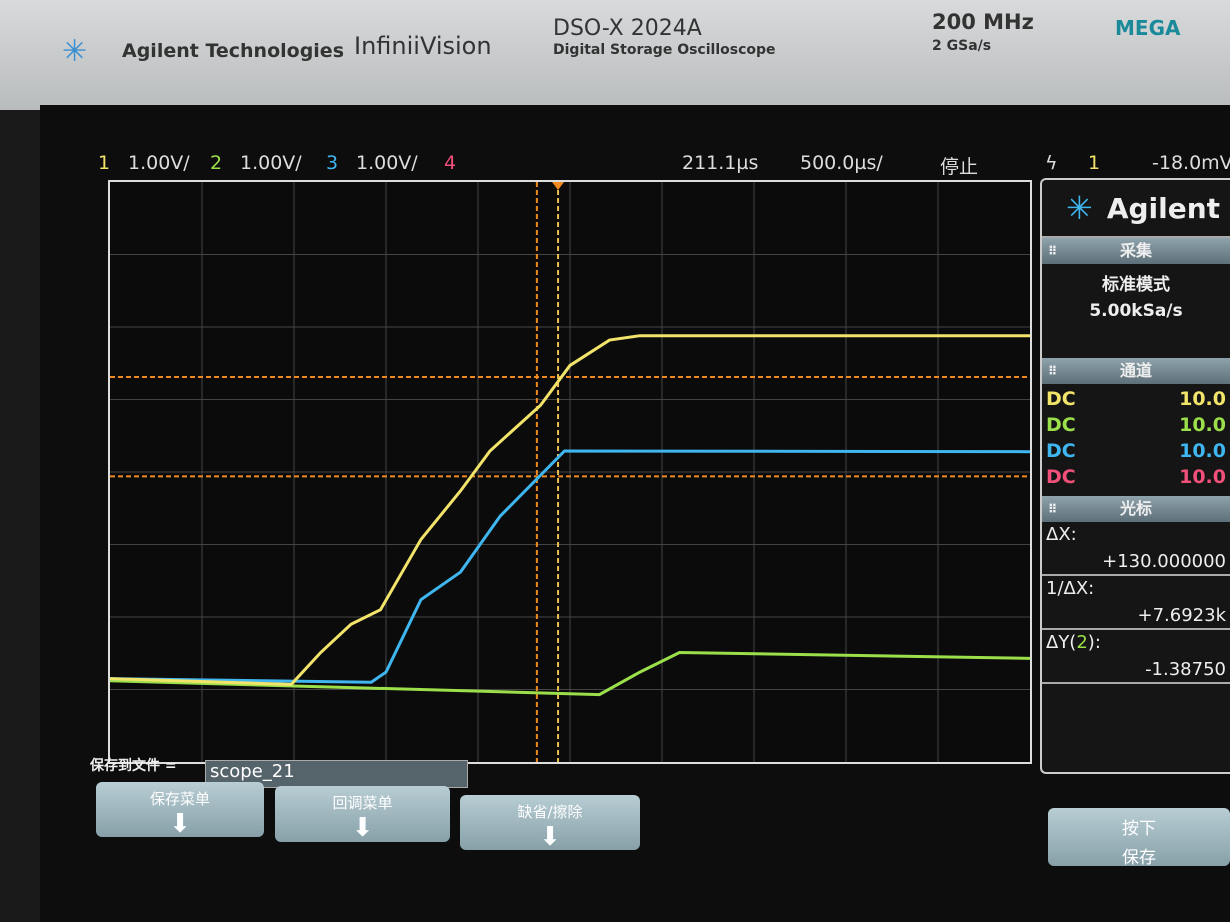  I want to click on press-save-button: 按下 保存, so click(1139, 838).